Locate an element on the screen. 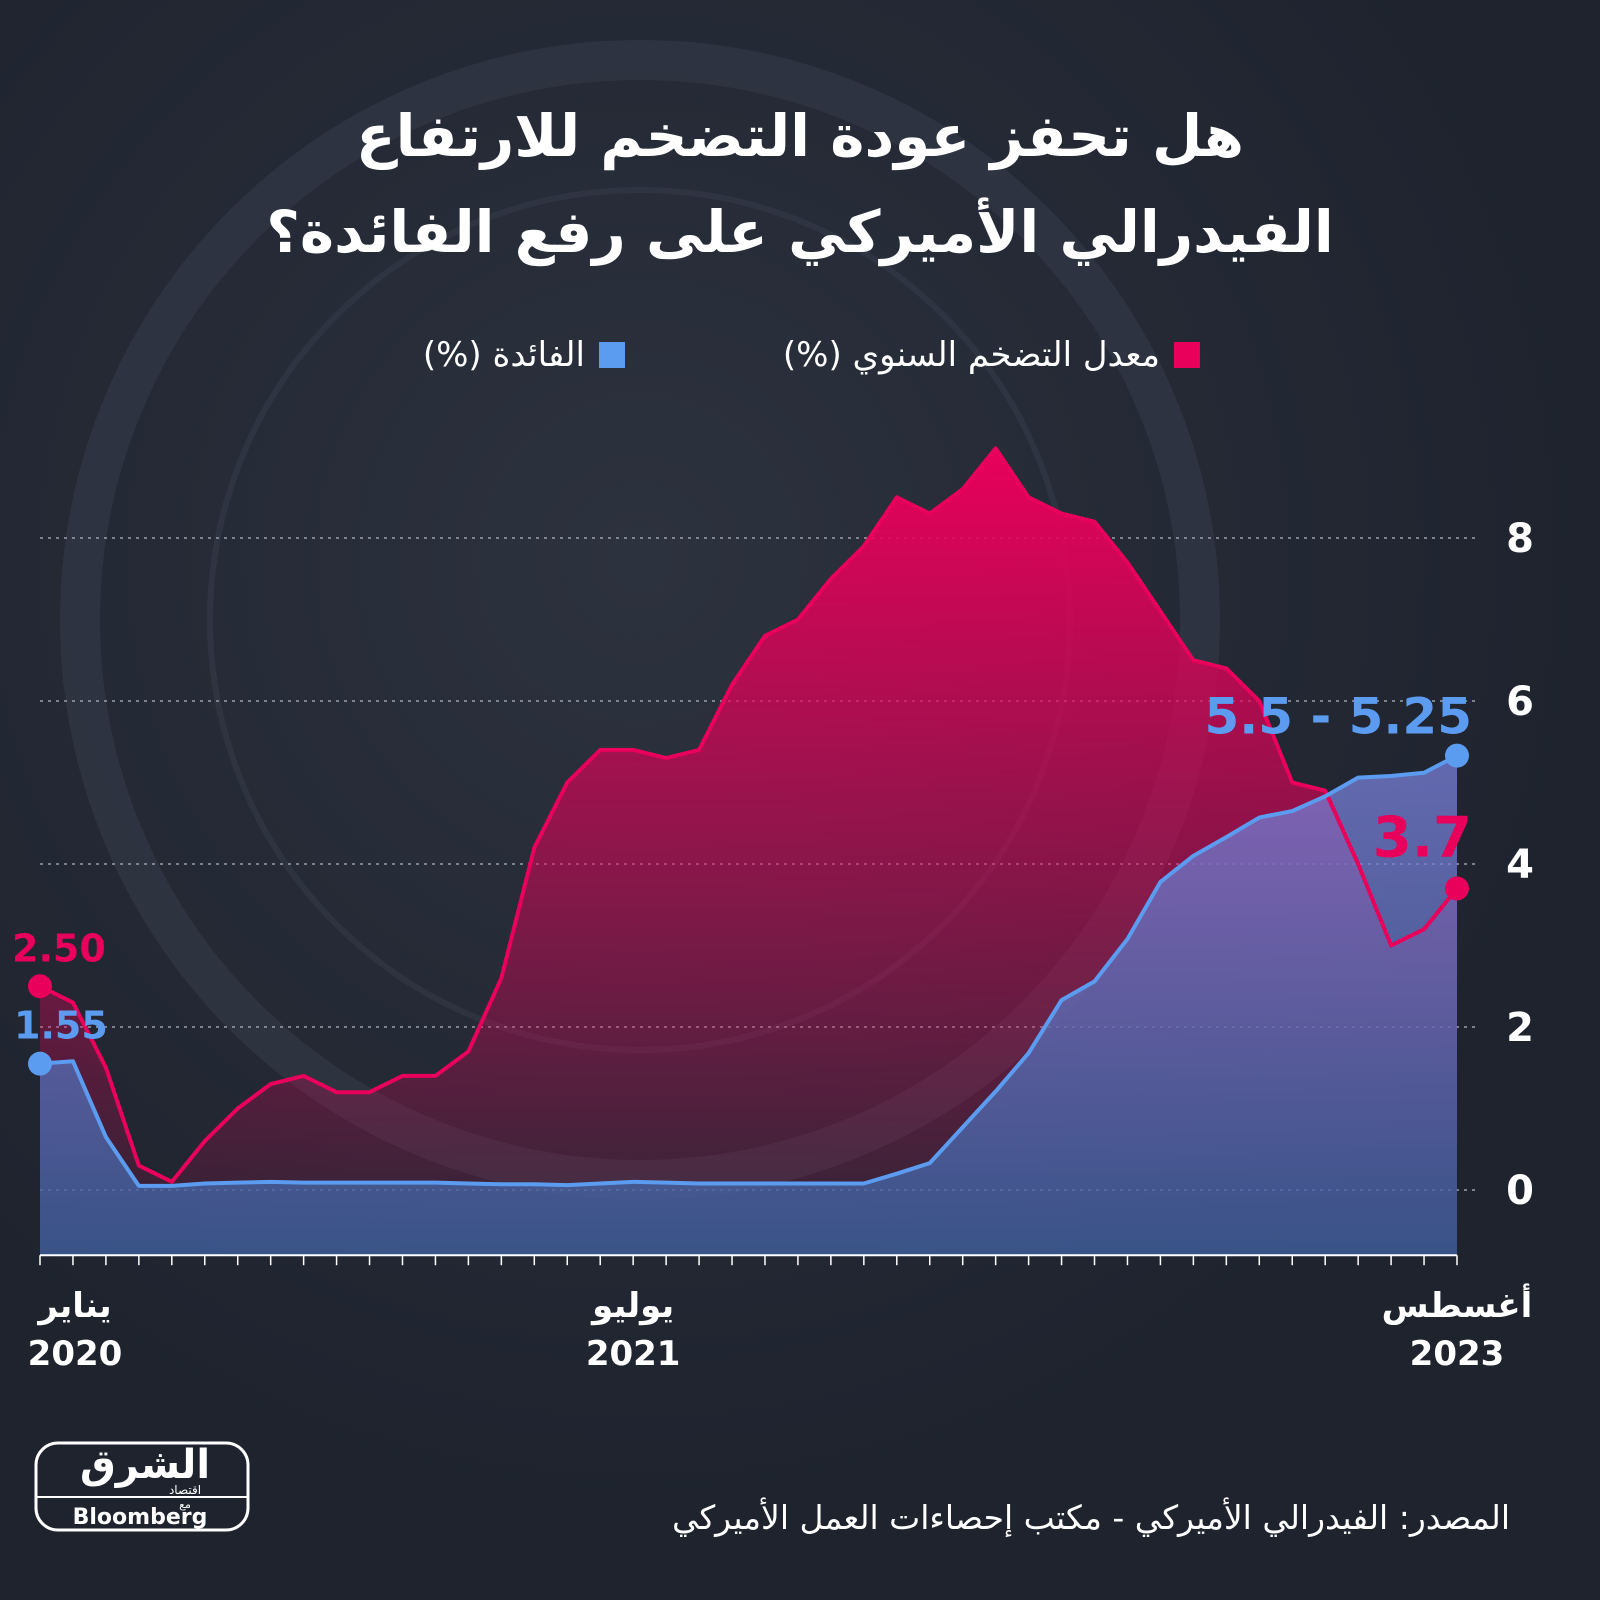  data-label: 1.55 is located at coordinates (61, 1026).